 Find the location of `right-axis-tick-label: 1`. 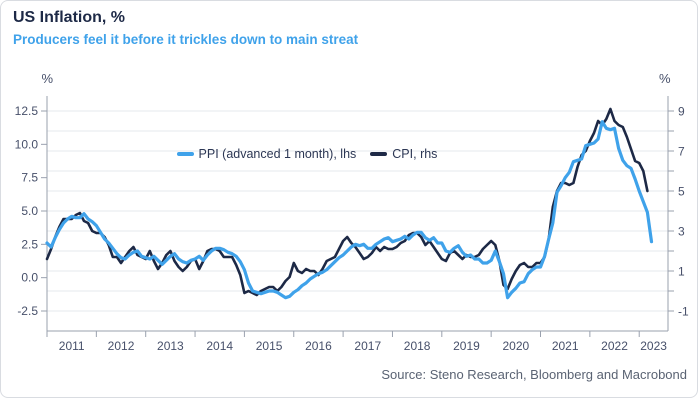

right-axis-tick-label: 1 is located at coordinates (681, 272).